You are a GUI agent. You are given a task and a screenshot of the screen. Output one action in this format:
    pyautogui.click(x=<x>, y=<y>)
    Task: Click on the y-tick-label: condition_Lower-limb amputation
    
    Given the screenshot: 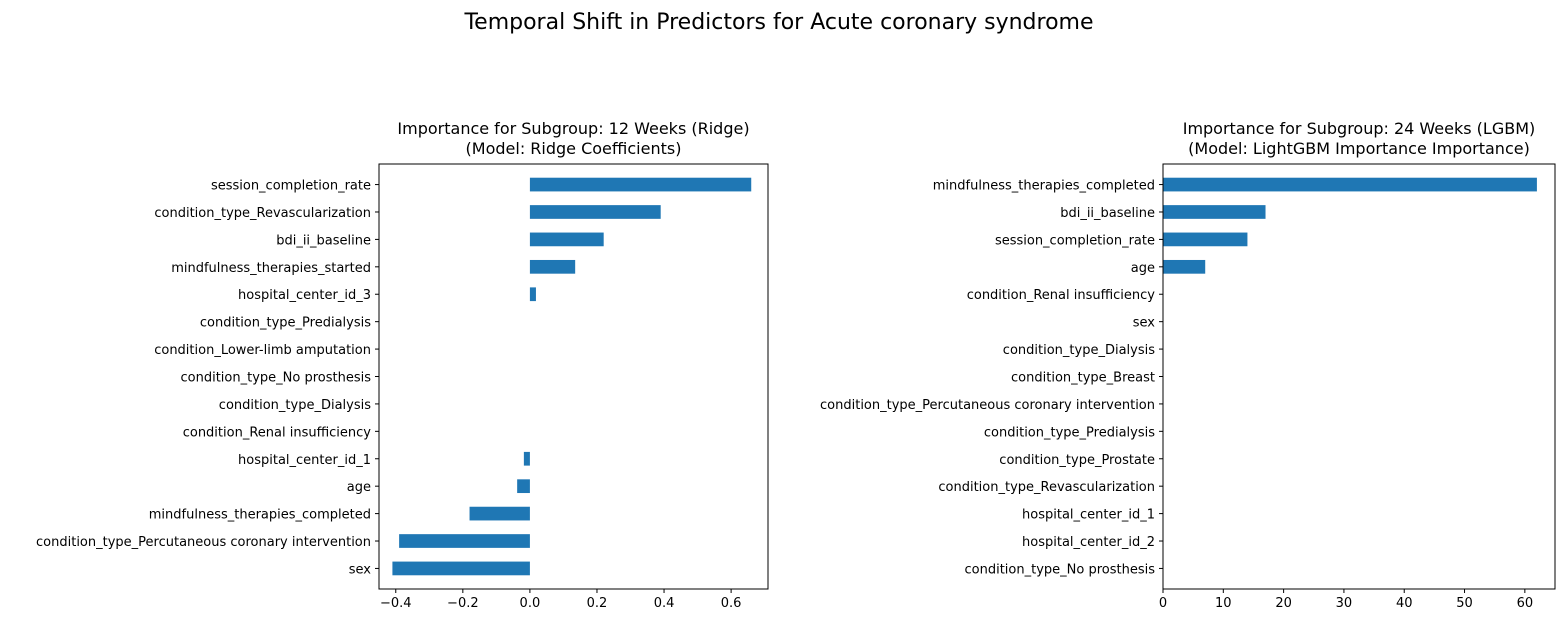 What is the action you would take?
    pyautogui.click(x=262, y=350)
    